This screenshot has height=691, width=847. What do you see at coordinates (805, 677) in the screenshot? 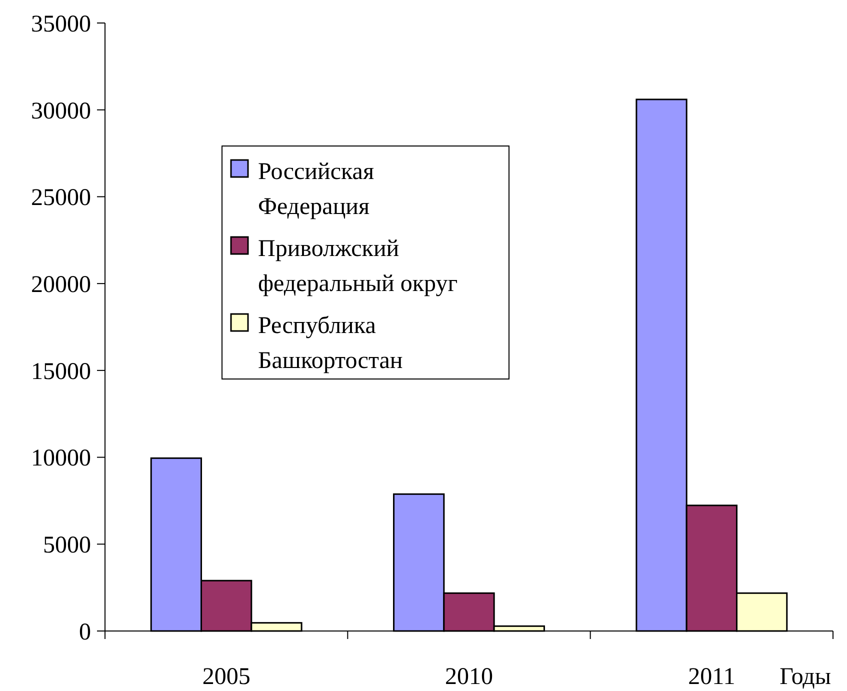
I see `x-axis-title: Годы` at bounding box center [805, 677].